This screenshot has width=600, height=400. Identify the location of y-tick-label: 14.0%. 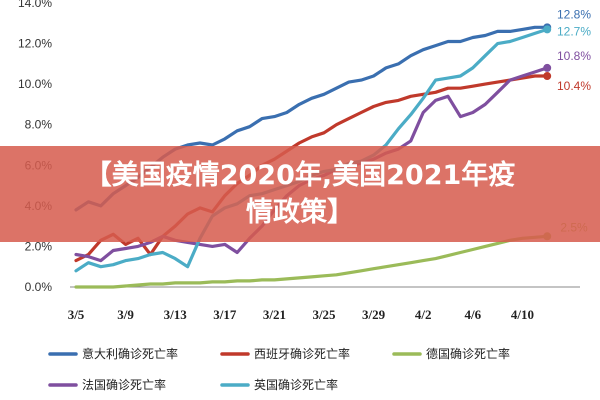
(35, 5).